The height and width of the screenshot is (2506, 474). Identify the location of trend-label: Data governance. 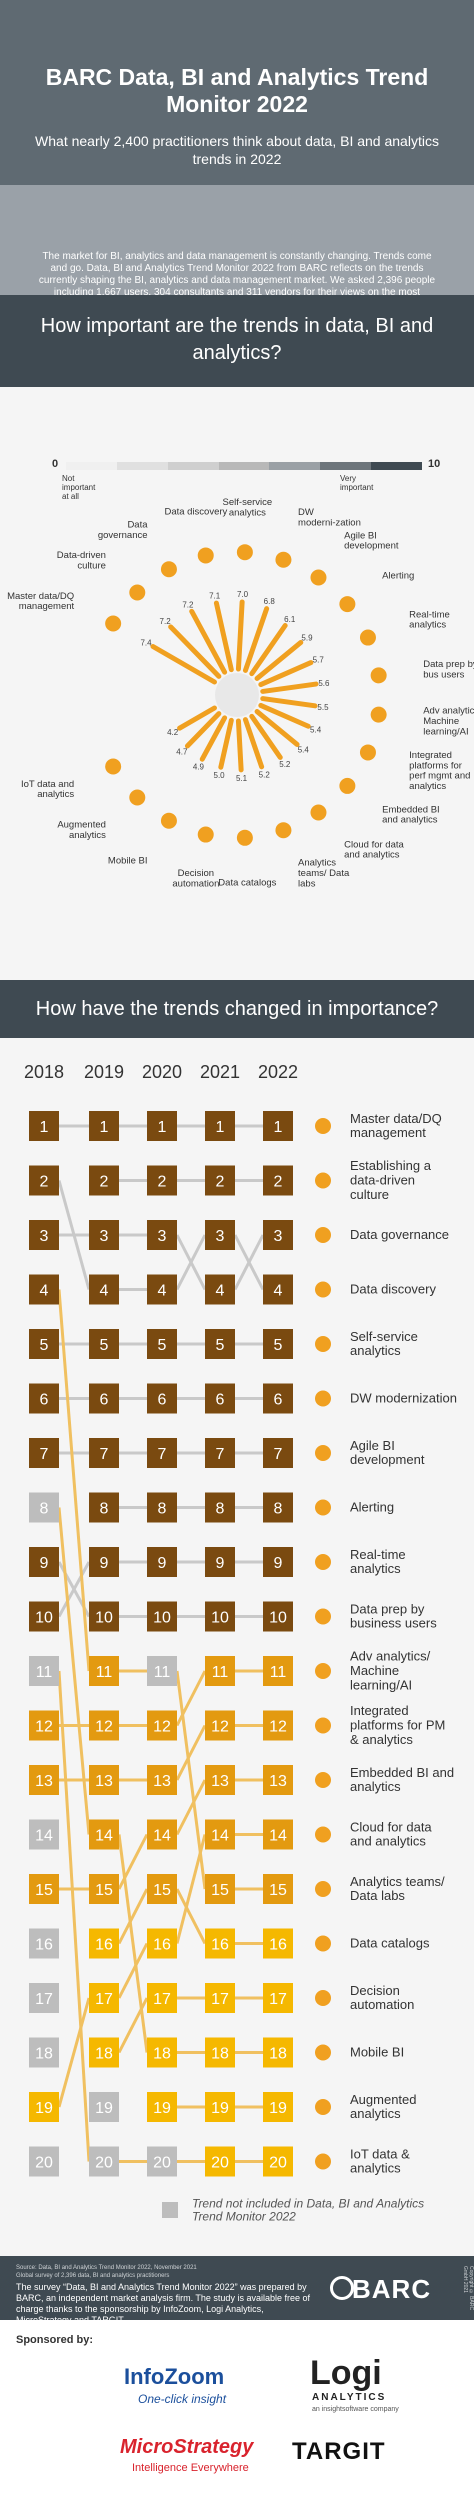
(399, 1234).